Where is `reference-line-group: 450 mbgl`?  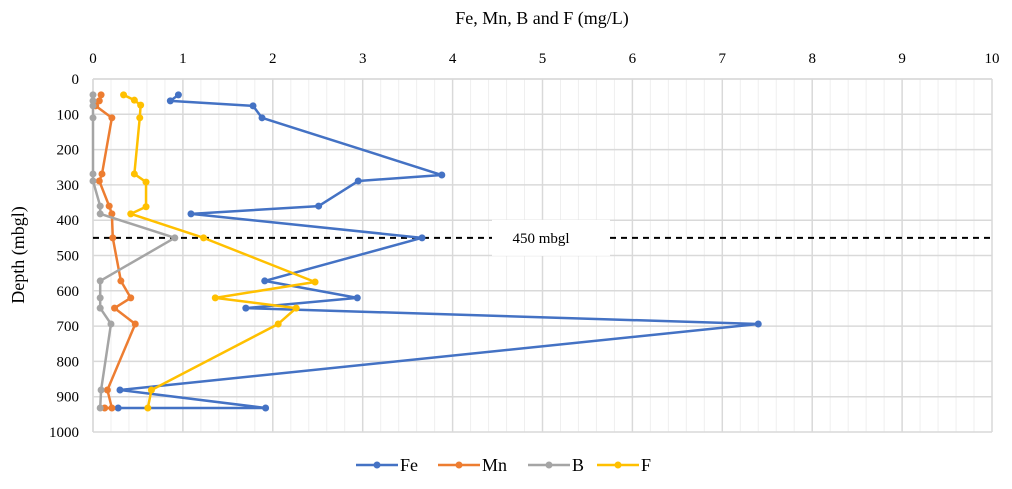
reference-line-group: 450 mbgl is located at coordinates (542, 237).